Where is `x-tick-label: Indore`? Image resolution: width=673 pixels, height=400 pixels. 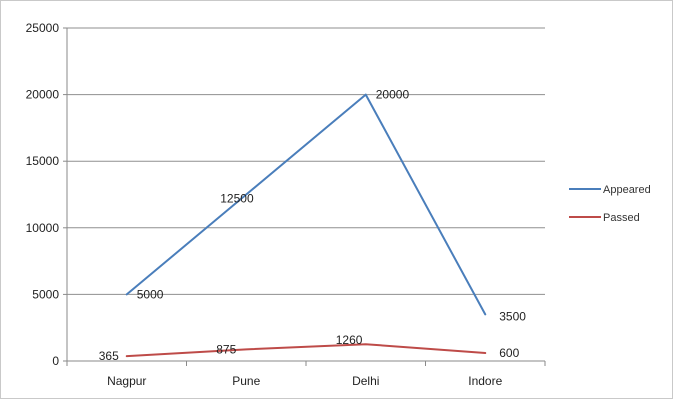 x-tick-label: Indore is located at coordinates (485, 381).